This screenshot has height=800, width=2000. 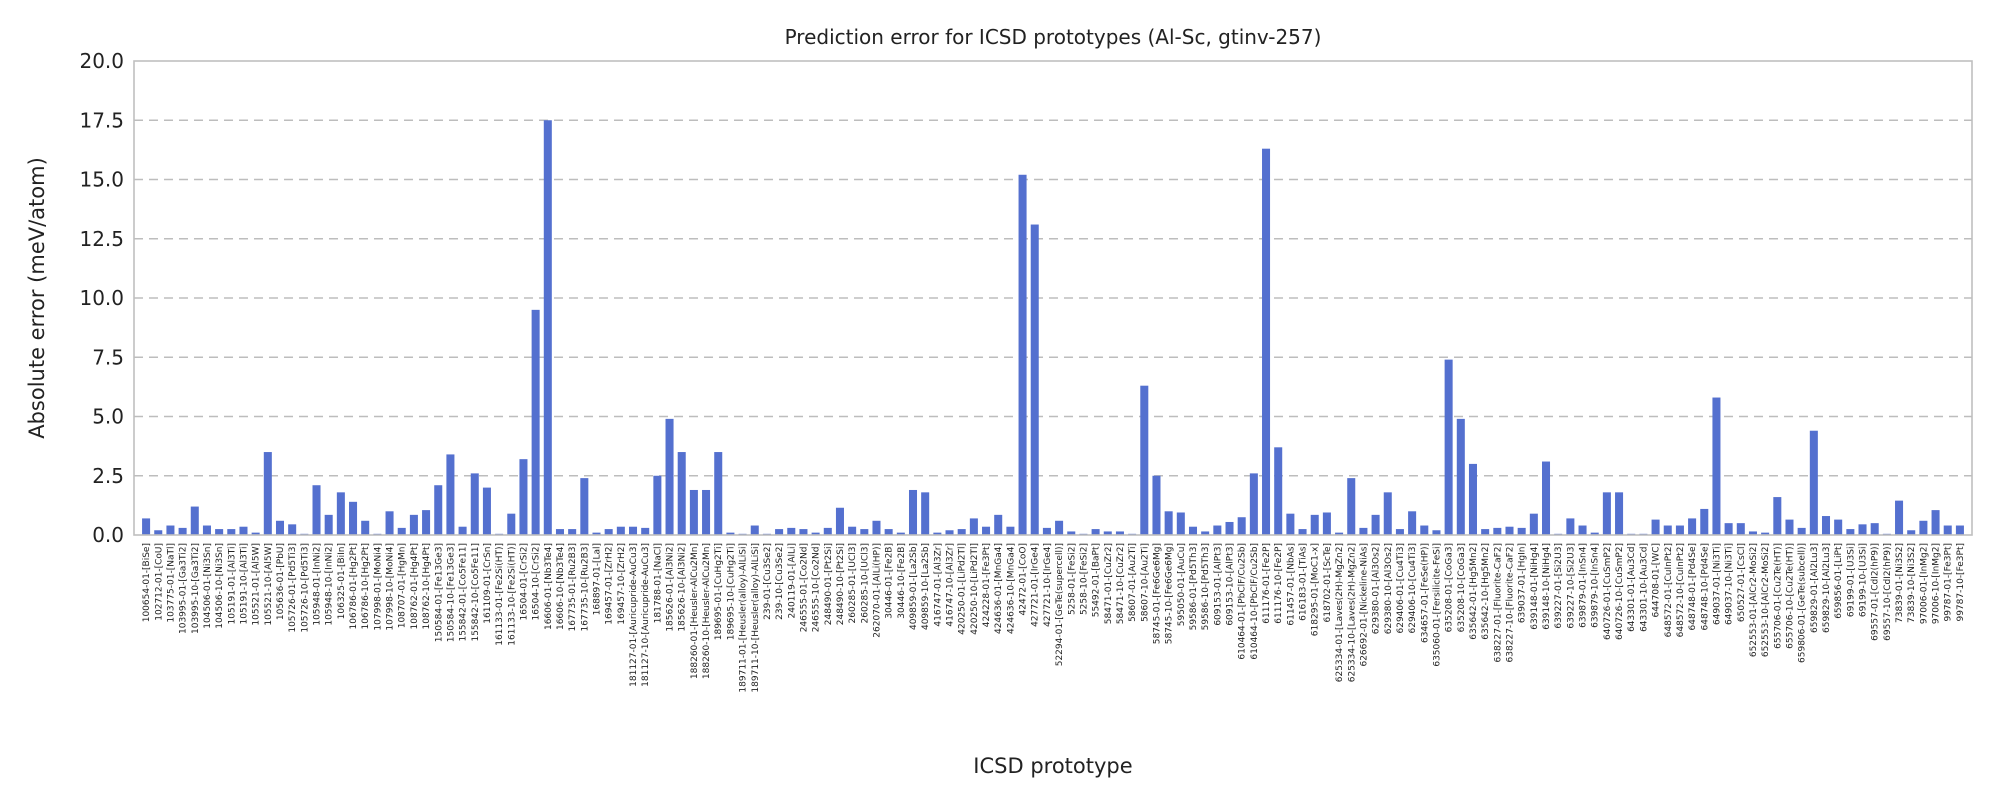 What do you see at coordinates (756, 618) in the screenshot?
I see `x-tick-label: 189711-10-[Heusler(alloy)-AlLiSi]` at bounding box center [756, 618].